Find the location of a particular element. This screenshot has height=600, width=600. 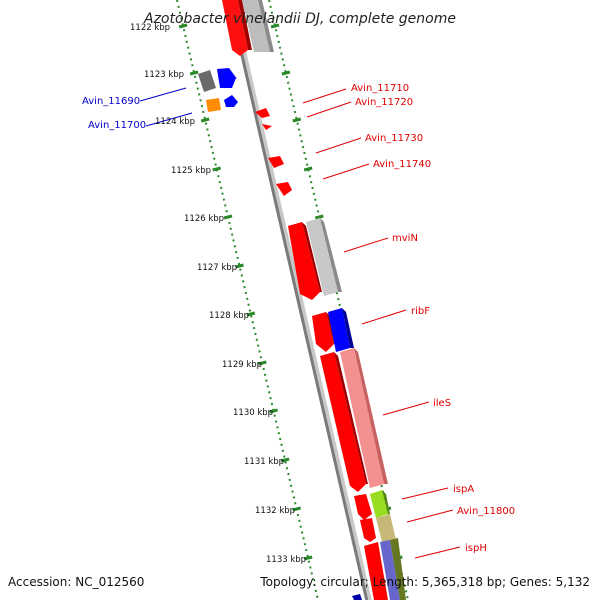

connector-ispH is located at coordinates (437, 552).